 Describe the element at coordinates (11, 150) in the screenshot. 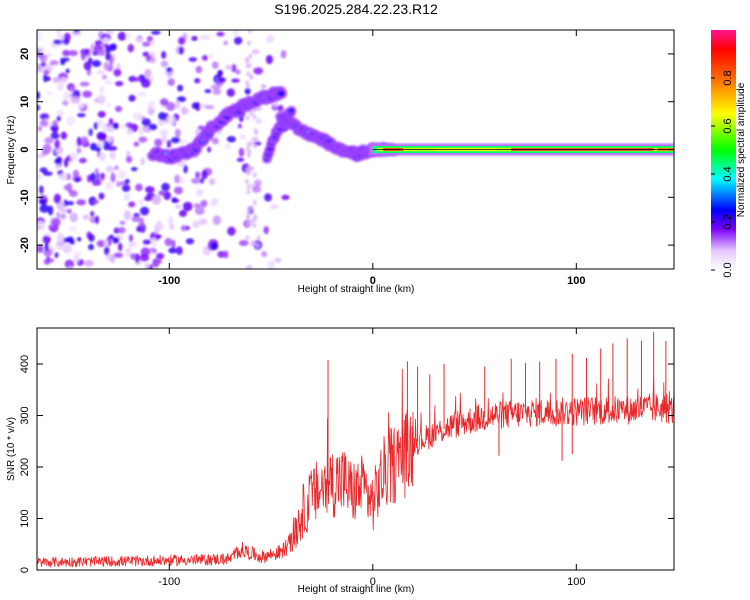

I see `spectrogram-y-axis-label: Frequency (Hz)` at that location.